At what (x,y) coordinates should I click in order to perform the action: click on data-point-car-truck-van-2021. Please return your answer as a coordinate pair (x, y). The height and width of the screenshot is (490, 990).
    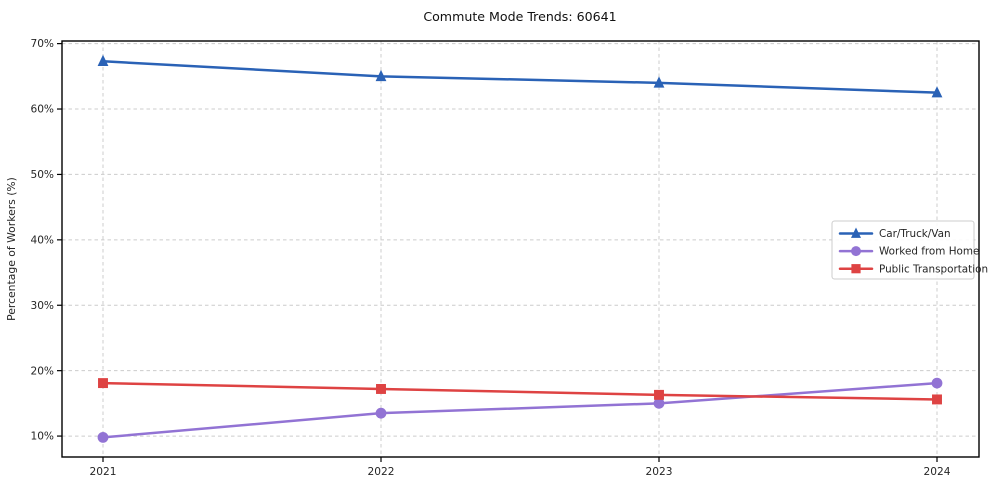
    Looking at the image, I should click on (103, 60).